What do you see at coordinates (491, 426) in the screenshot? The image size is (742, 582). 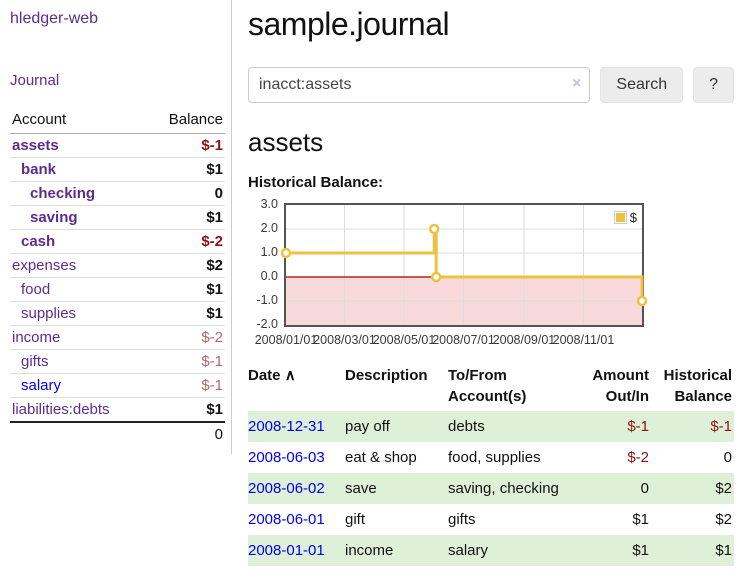 I see `transaction-row: 2008-12-31 pay off debts $-1 $-1` at bounding box center [491, 426].